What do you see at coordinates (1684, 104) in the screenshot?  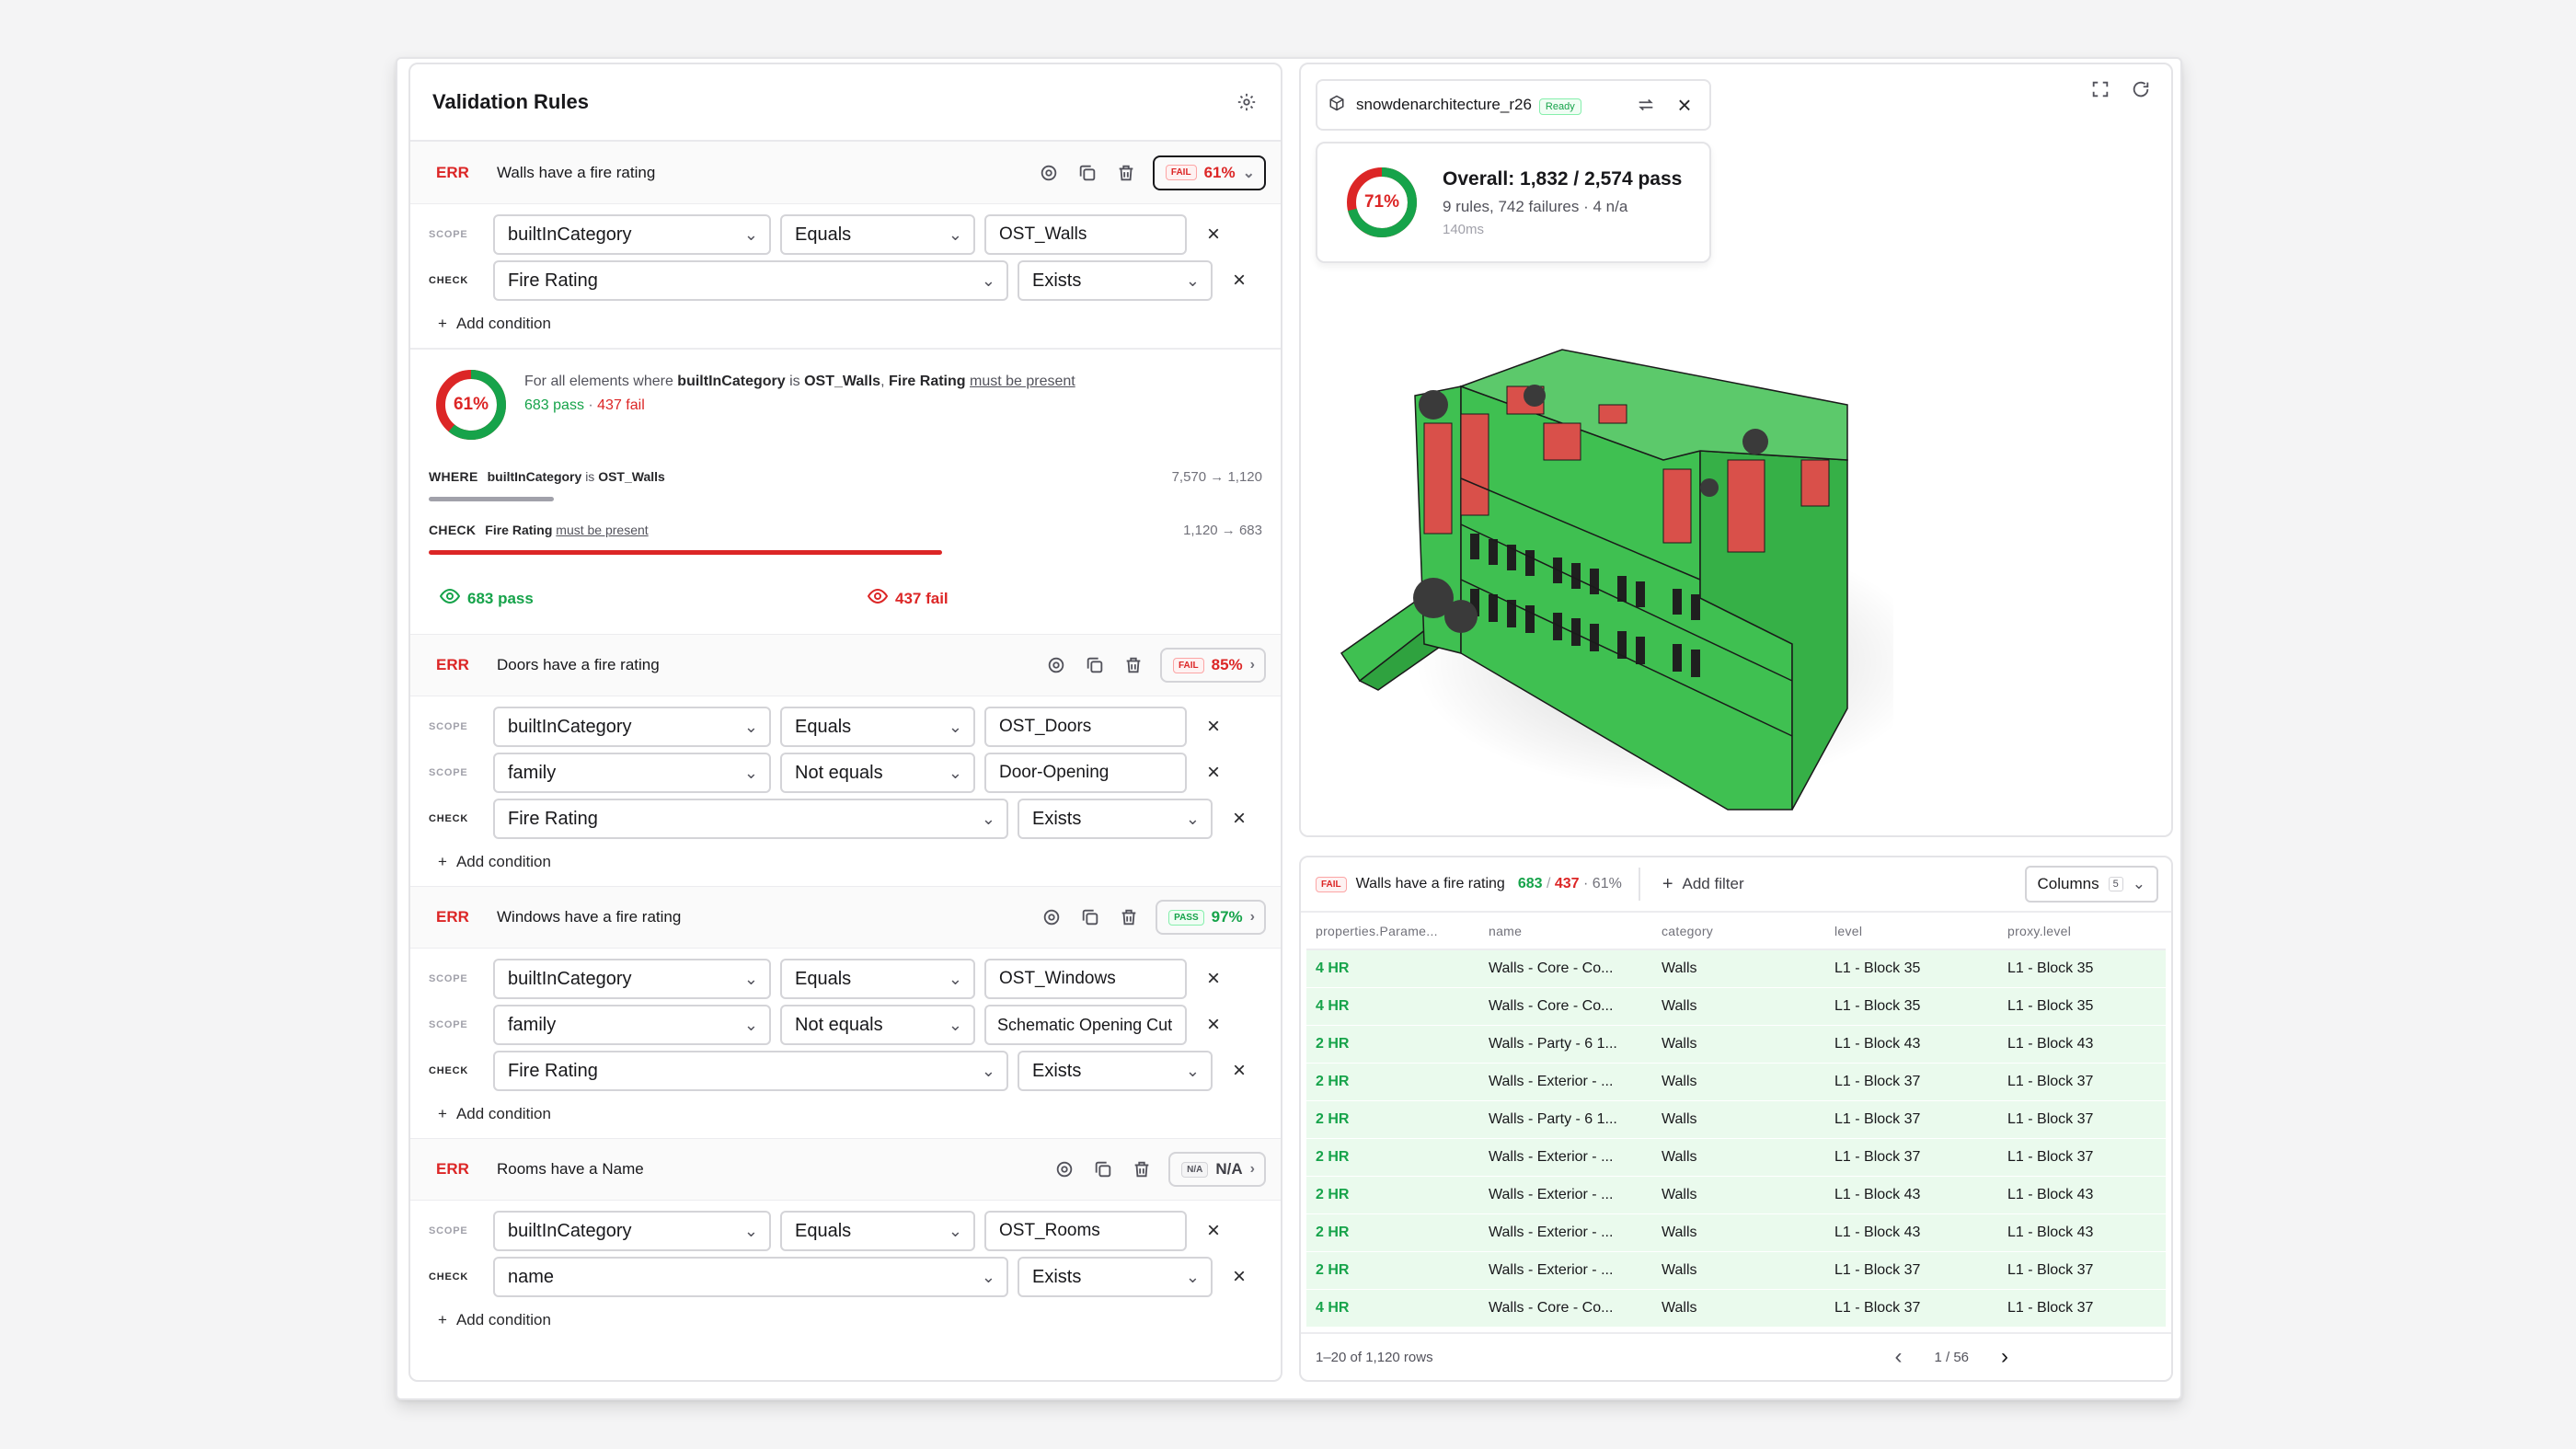 I see `close-icon: ×` at bounding box center [1684, 104].